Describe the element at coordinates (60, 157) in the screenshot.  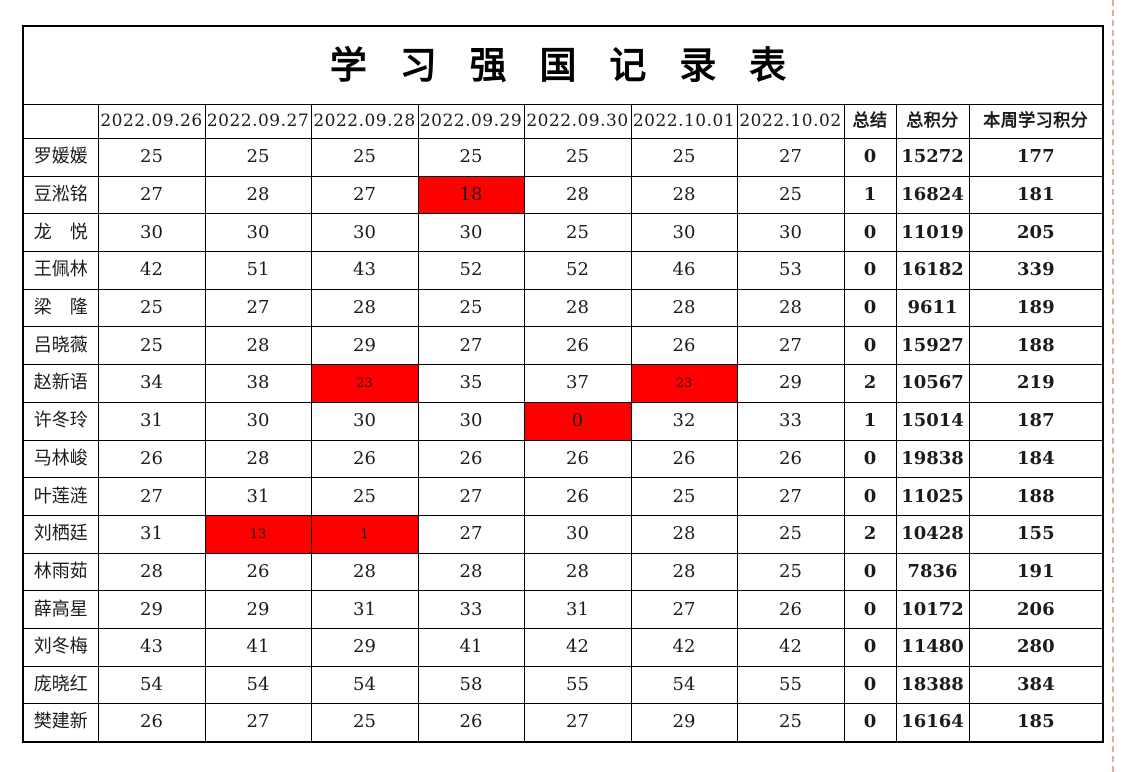
I see `student-name-cell: 罗媛媛` at that location.